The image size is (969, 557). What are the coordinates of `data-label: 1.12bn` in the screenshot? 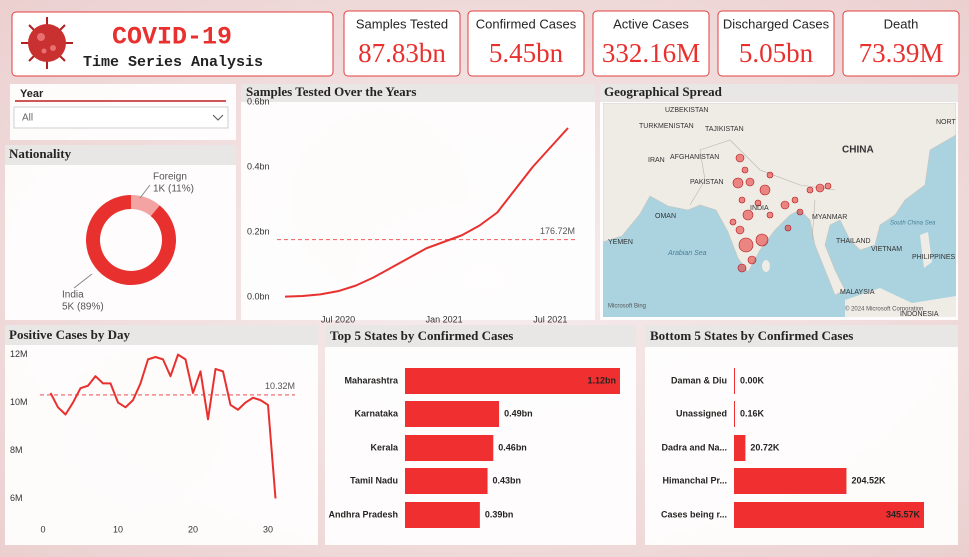 It's located at (601, 380).